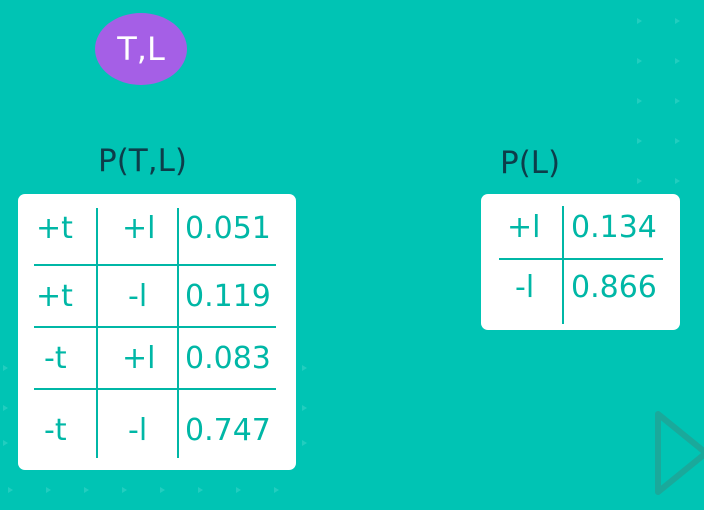  Describe the element at coordinates (581, 259) in the screenshot. I see `divider-h` at that location.